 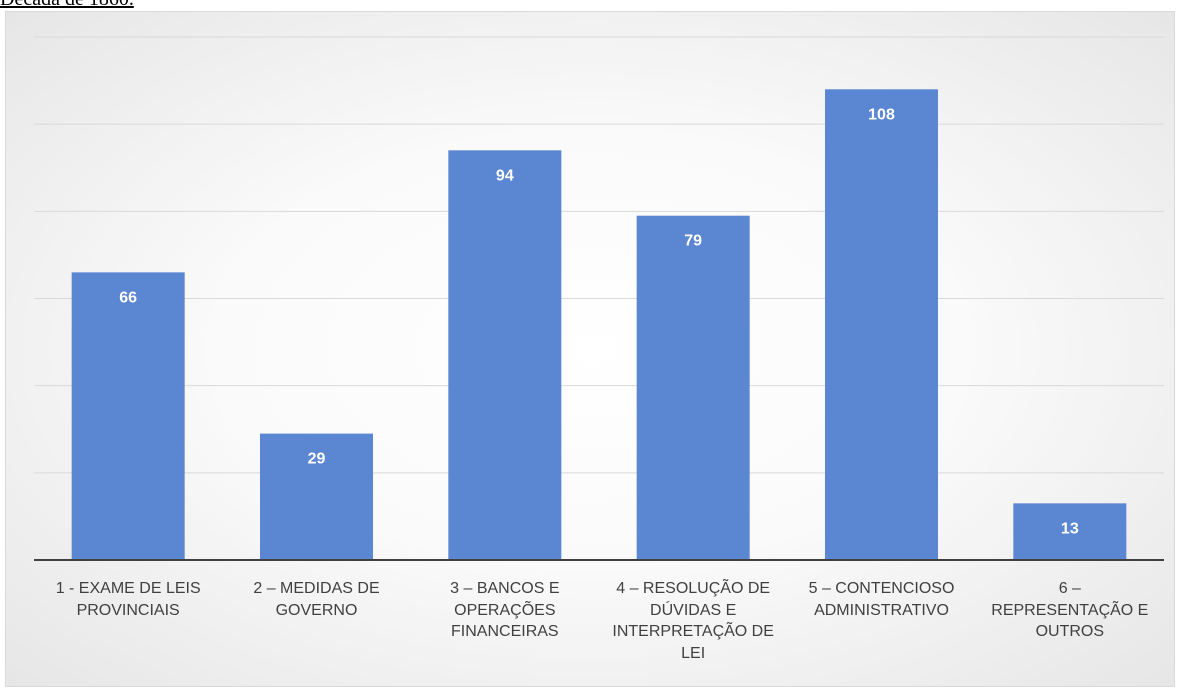 What do you see at coordinates (1070, 610) in the screenshot?
I see `x-tick-label-6: 6 – REPRESENTAÇÃO E OUTROS` at bounding box center [1070, 610].